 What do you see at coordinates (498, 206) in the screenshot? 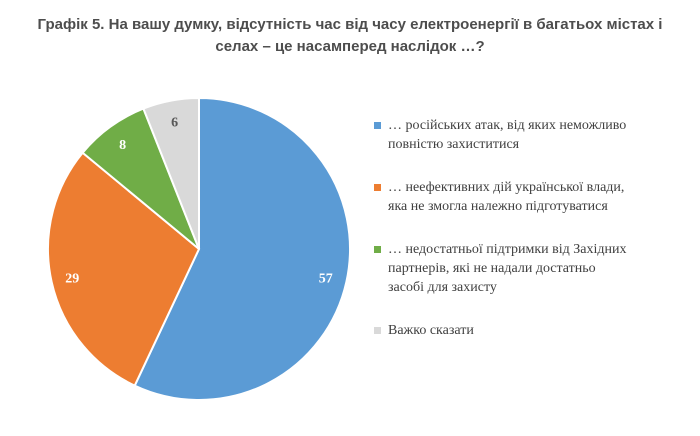
I see `legend-label-line: яка не змогла належно підготуватися` at bounding box center [498, 206].